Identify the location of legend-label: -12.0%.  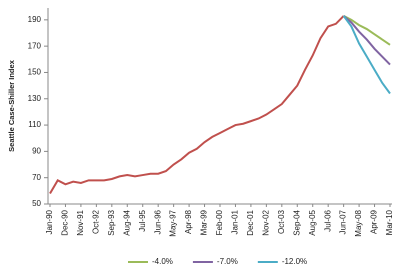
(294, 261).